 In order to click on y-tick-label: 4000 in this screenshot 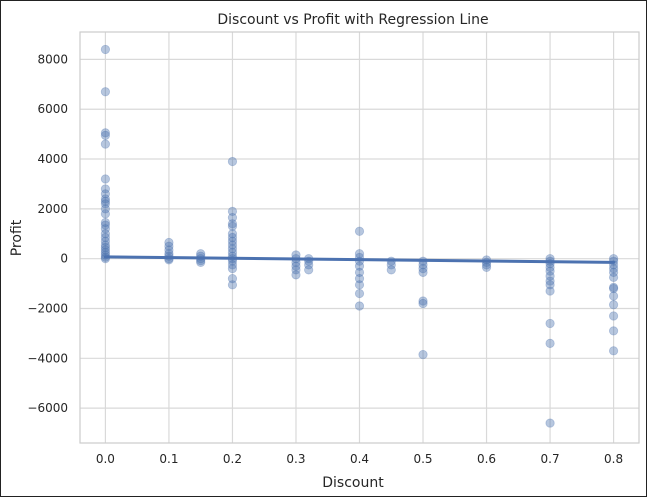, I will do `click(52, 159)`.